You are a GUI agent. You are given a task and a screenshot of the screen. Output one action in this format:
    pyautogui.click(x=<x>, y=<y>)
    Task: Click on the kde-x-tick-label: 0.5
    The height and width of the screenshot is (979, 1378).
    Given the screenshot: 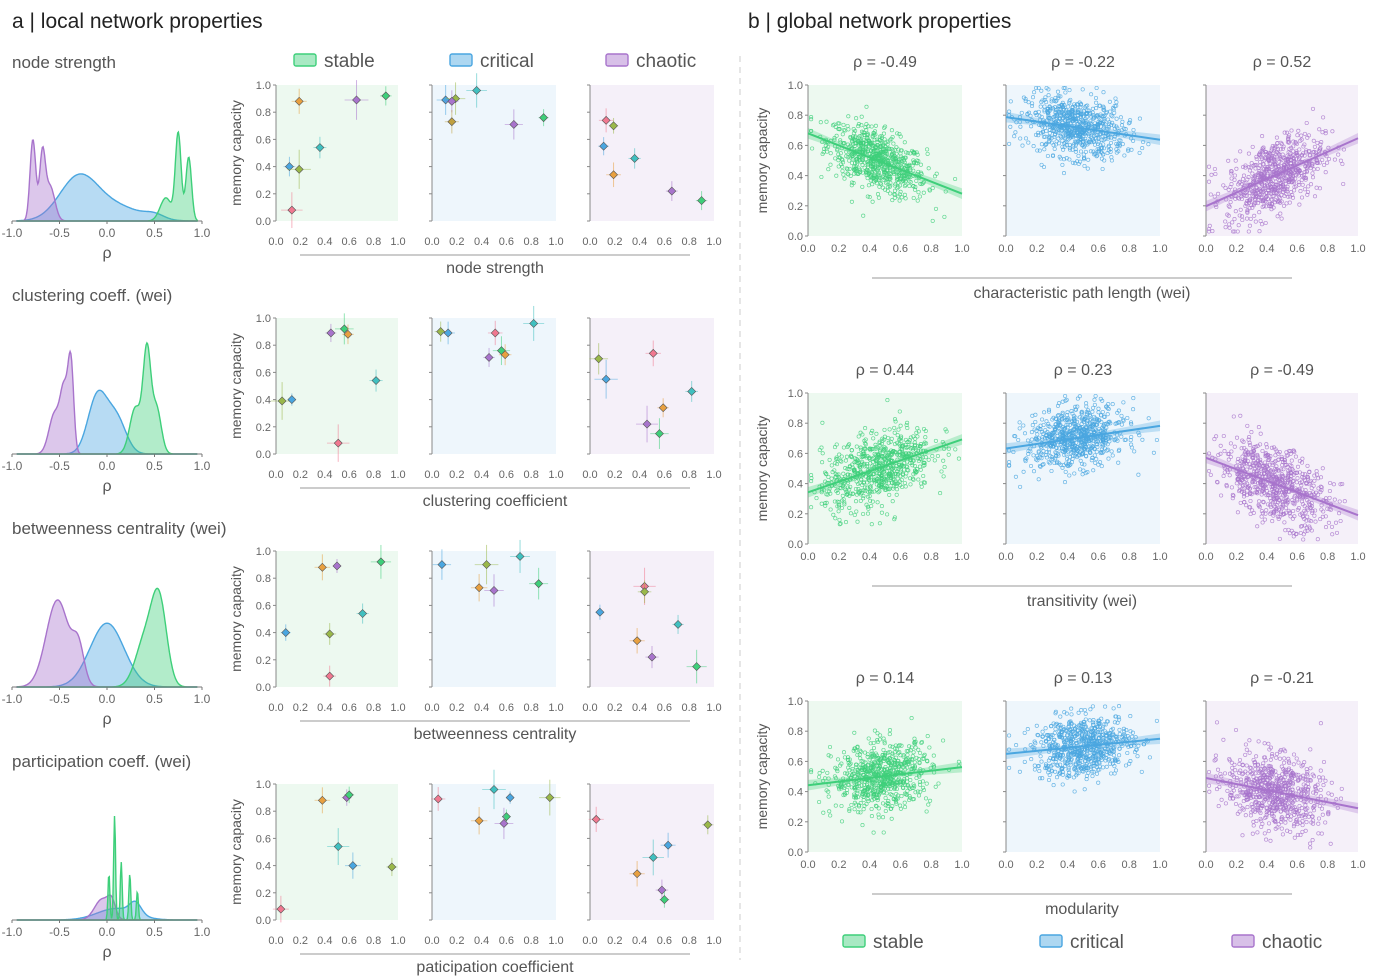 What is the action you would take?
    pyautogui.click(x=154, y=699)
    